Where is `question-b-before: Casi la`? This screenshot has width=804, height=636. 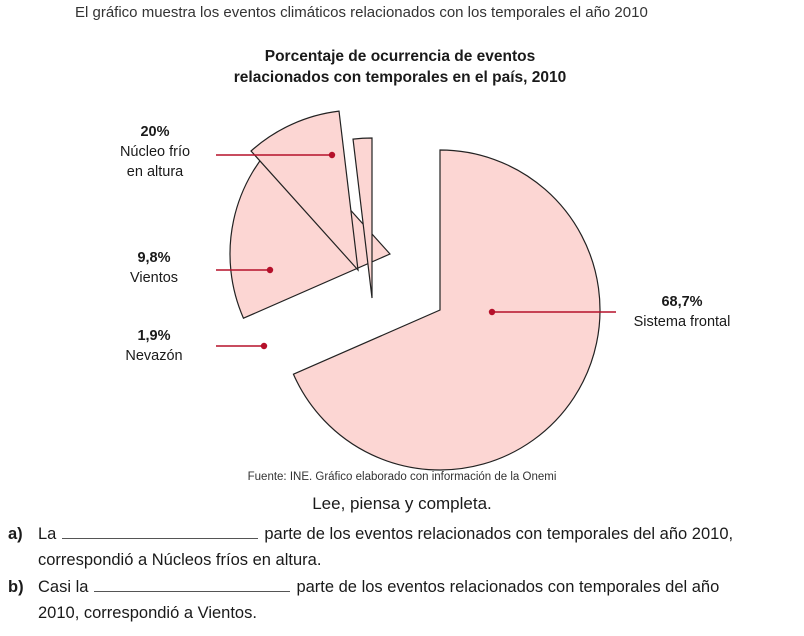 question-b-before: Casi la is located at coordinates (63, 587).